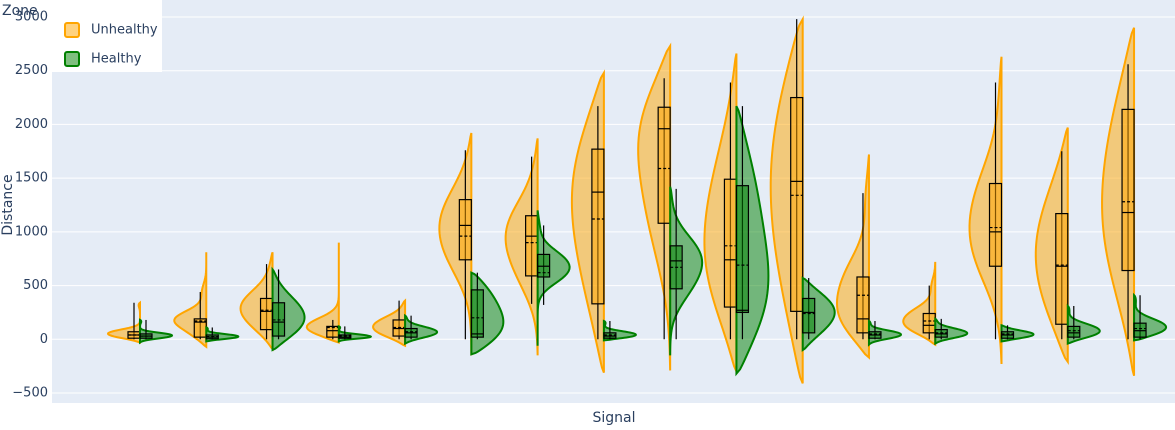 The height and width of the screenshot is (430, 1175). What do you see at coordinates (31, 70) in the screenshot?
I see `y-tick-label: 2500` at bounding box center [31, 70].